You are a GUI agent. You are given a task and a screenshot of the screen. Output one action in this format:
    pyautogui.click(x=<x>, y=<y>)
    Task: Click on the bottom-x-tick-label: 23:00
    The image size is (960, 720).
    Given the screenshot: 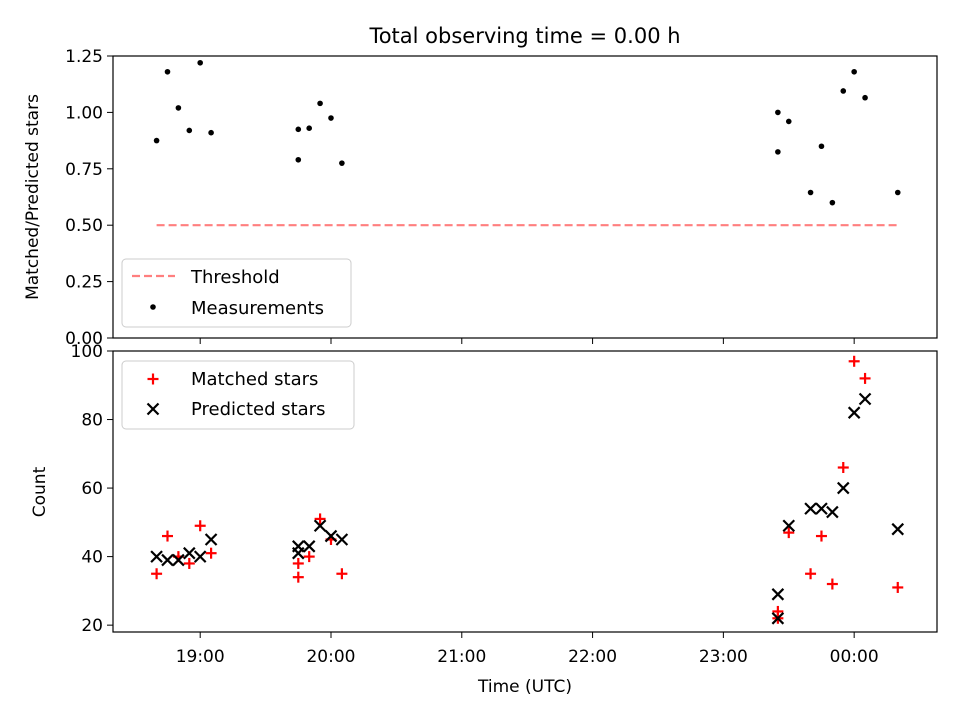 What is the action you would take?
    pyautogui.click(x=723, y=657)
    